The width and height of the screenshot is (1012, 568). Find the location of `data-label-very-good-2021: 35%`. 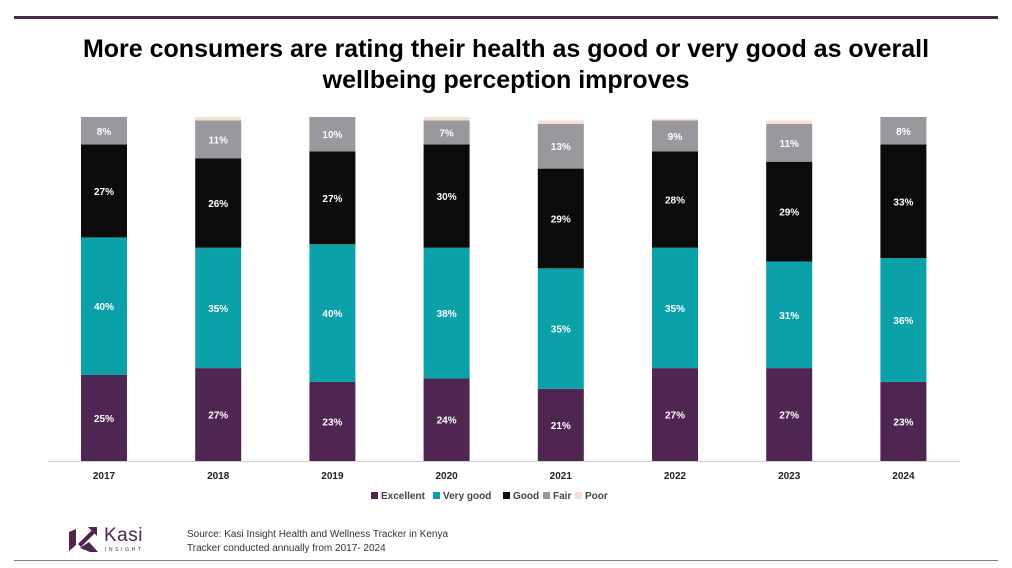

data-label-very-good-2021: 35% is located at coordinates (561, 330).